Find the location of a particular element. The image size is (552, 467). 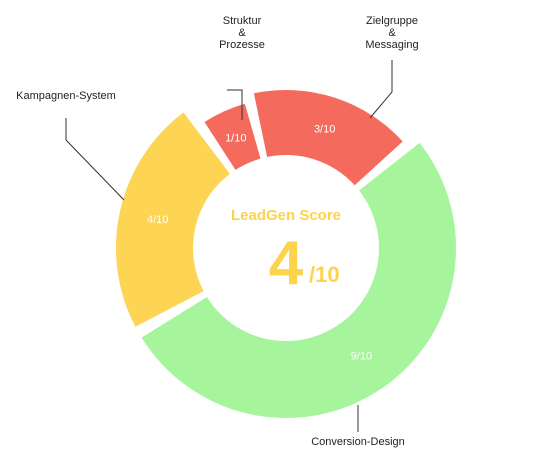

slice-label-4: 4/10 is located at coordinates (157, 220).